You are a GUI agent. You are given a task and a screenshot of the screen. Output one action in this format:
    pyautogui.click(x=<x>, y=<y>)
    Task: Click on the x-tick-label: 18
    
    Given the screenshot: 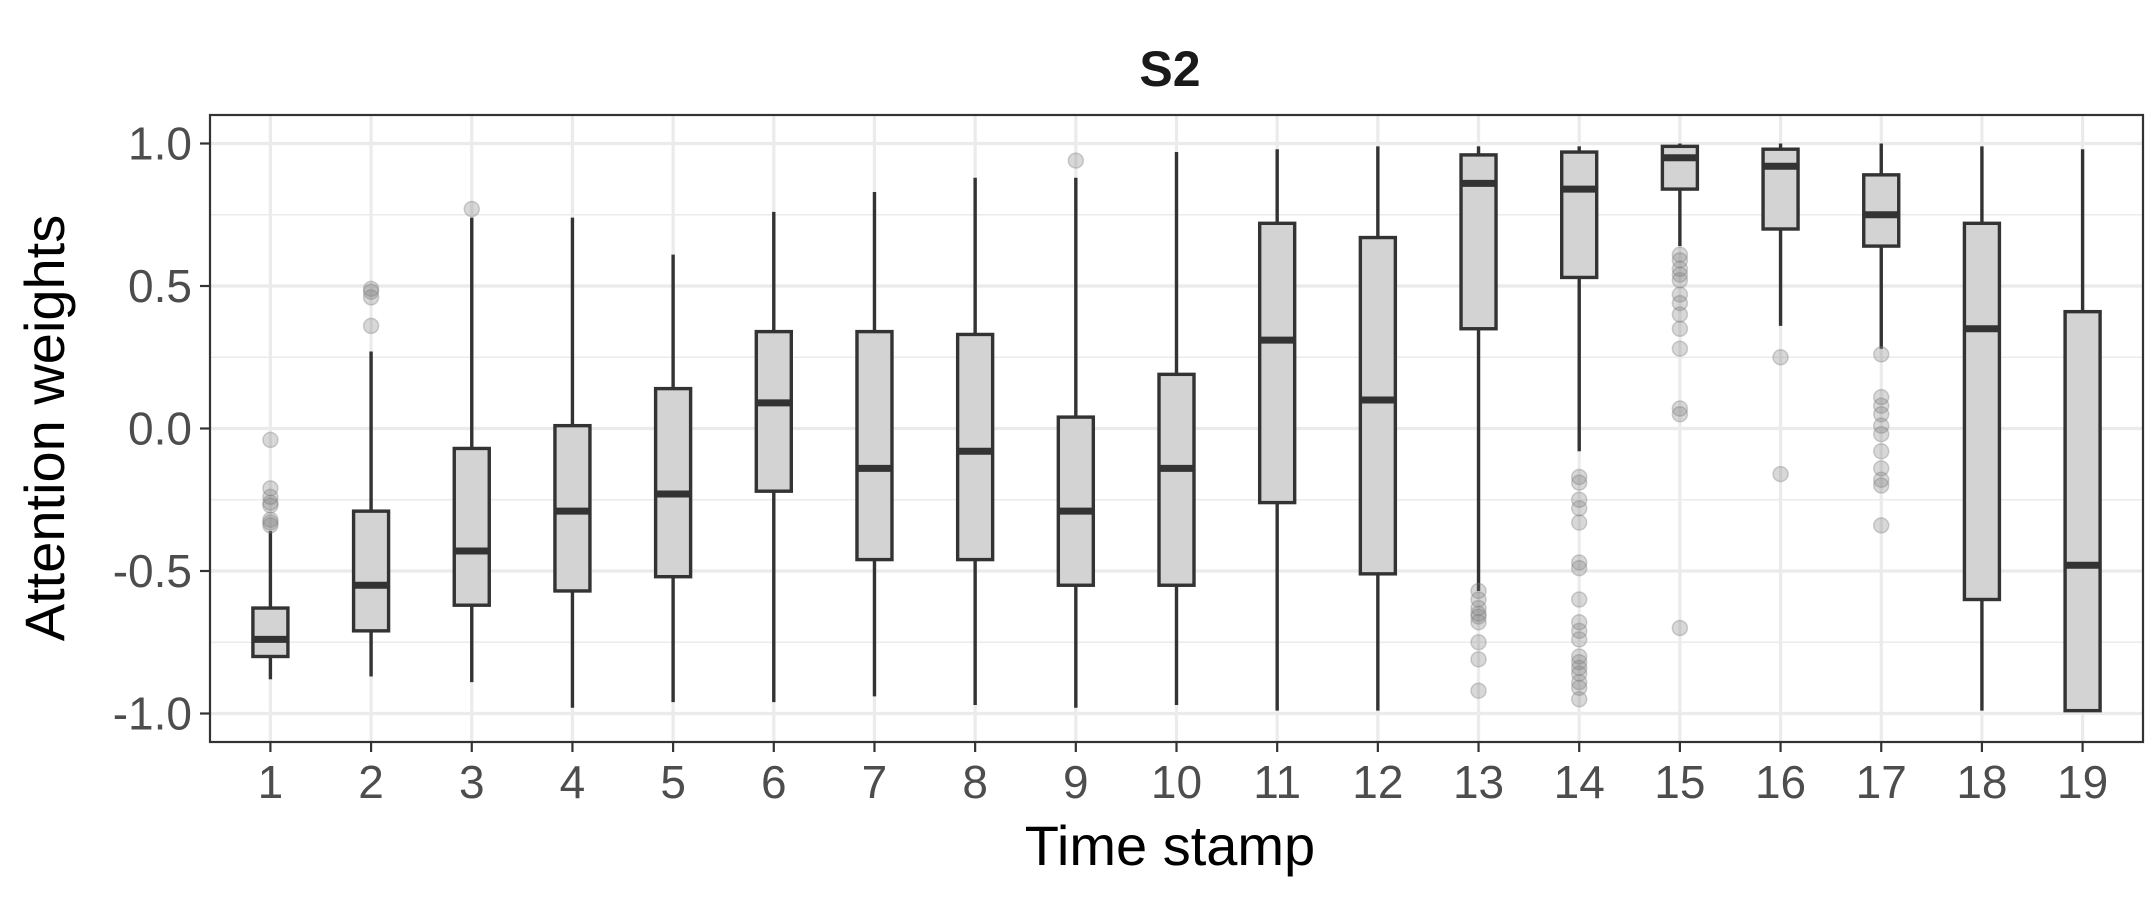 What is the action you would take?
    pyautogui.click(x=1981, y=782)
    